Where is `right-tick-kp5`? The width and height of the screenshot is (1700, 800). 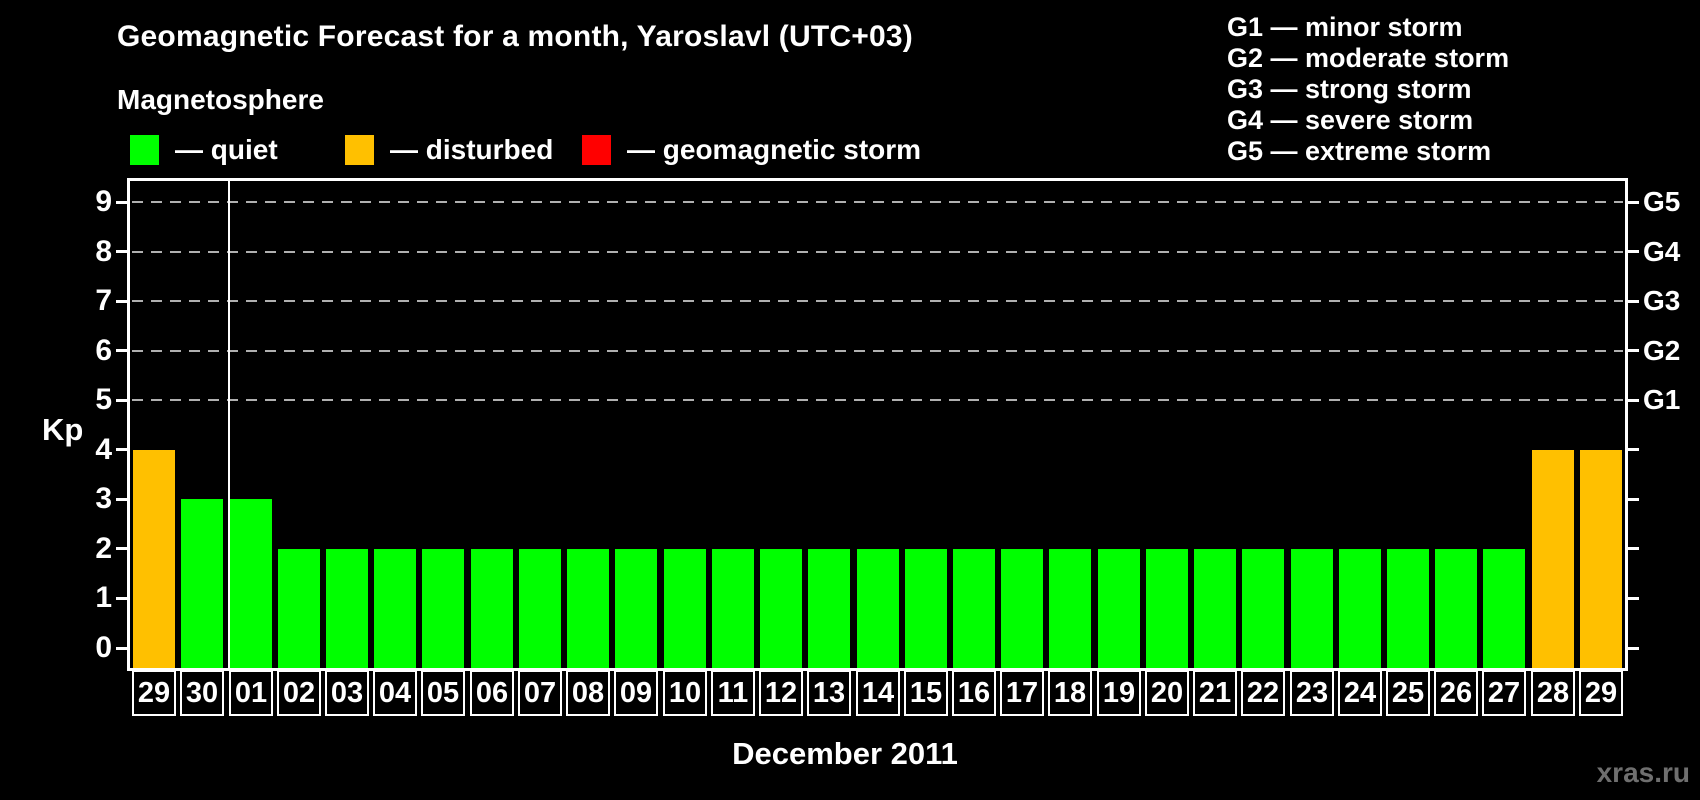 right-tick-kp5 is located at coordinates (1633, 400).